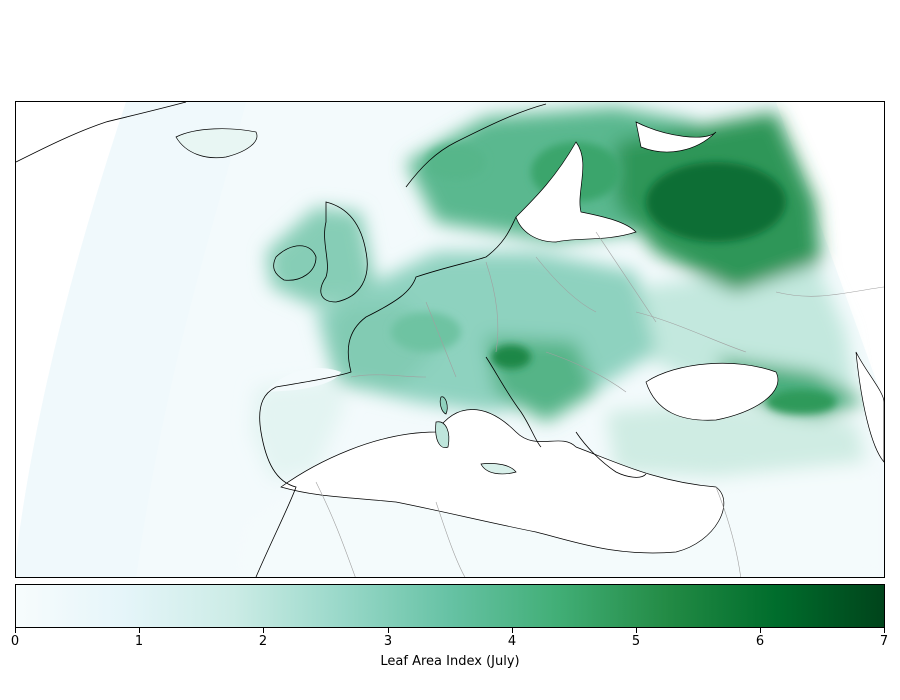  I want to click on norway-coast, so click(476, 145).